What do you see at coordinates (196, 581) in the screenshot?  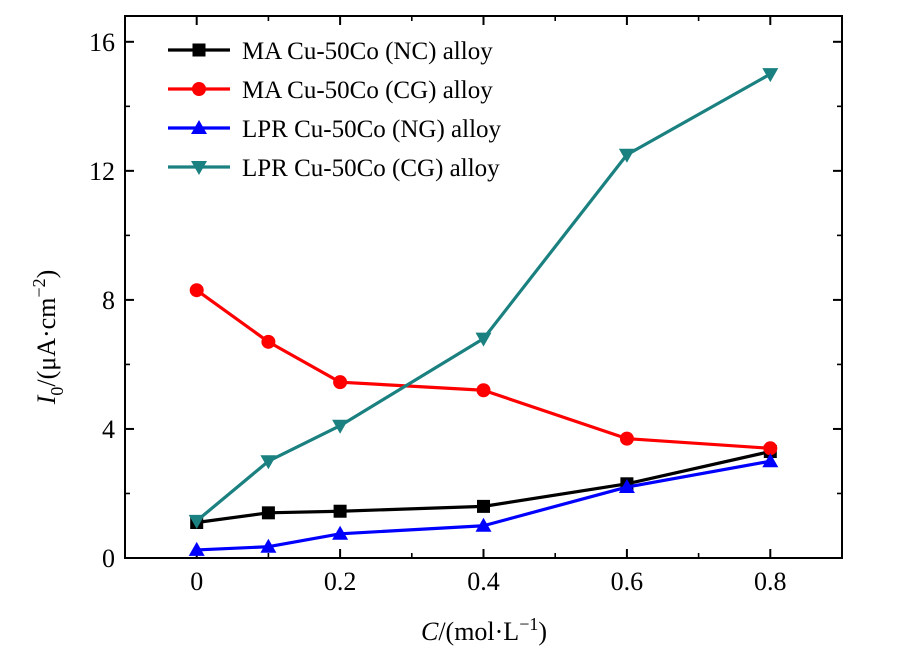 I see `x-tick-label: 0` at bounding box center [196, 581].